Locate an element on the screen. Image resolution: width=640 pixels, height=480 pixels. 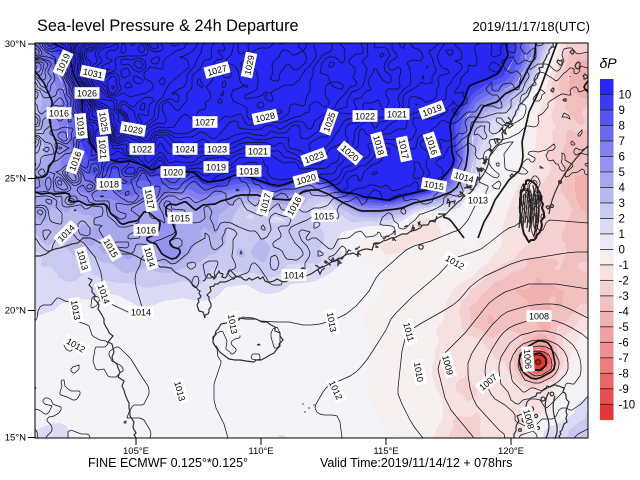
svg-text: 120°E is located at coordinates (511, 451).